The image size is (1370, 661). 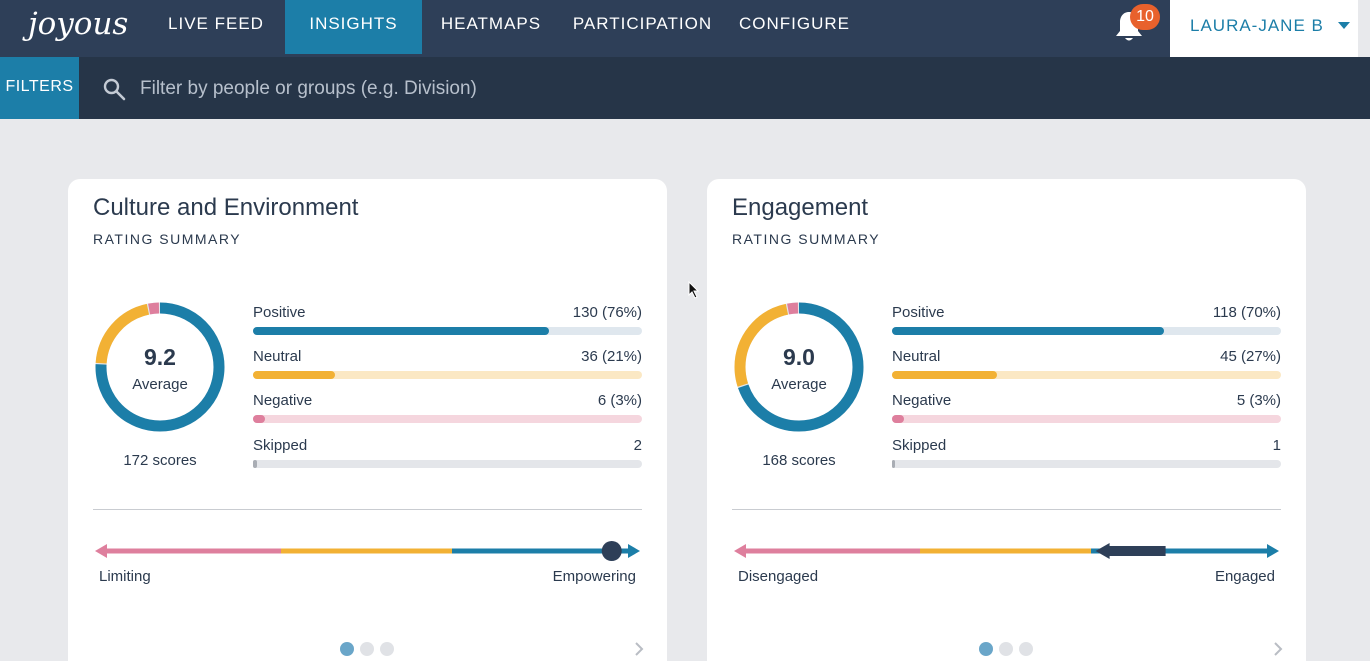 What do you see at coordinates (637, 445) in the screenshot?
I see `rating-row-value: 2` at bounding box center [637, 445].